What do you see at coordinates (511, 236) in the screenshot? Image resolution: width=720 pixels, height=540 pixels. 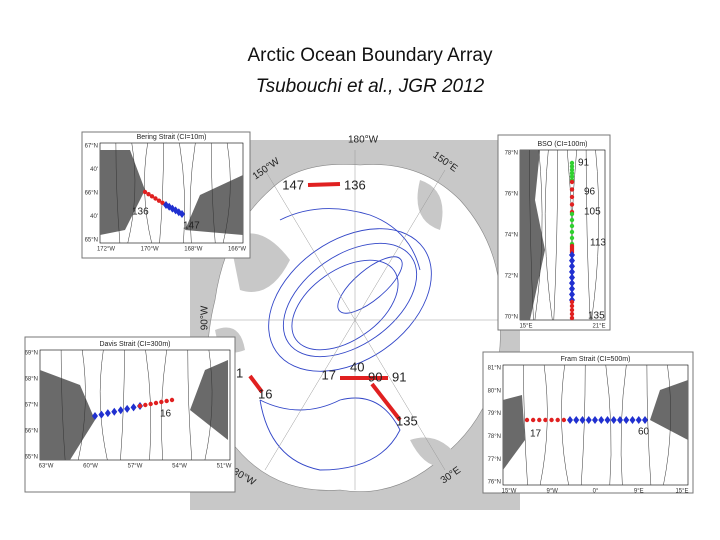 I see `y-axis-label: 74°N` at bounding box center [511, 236].